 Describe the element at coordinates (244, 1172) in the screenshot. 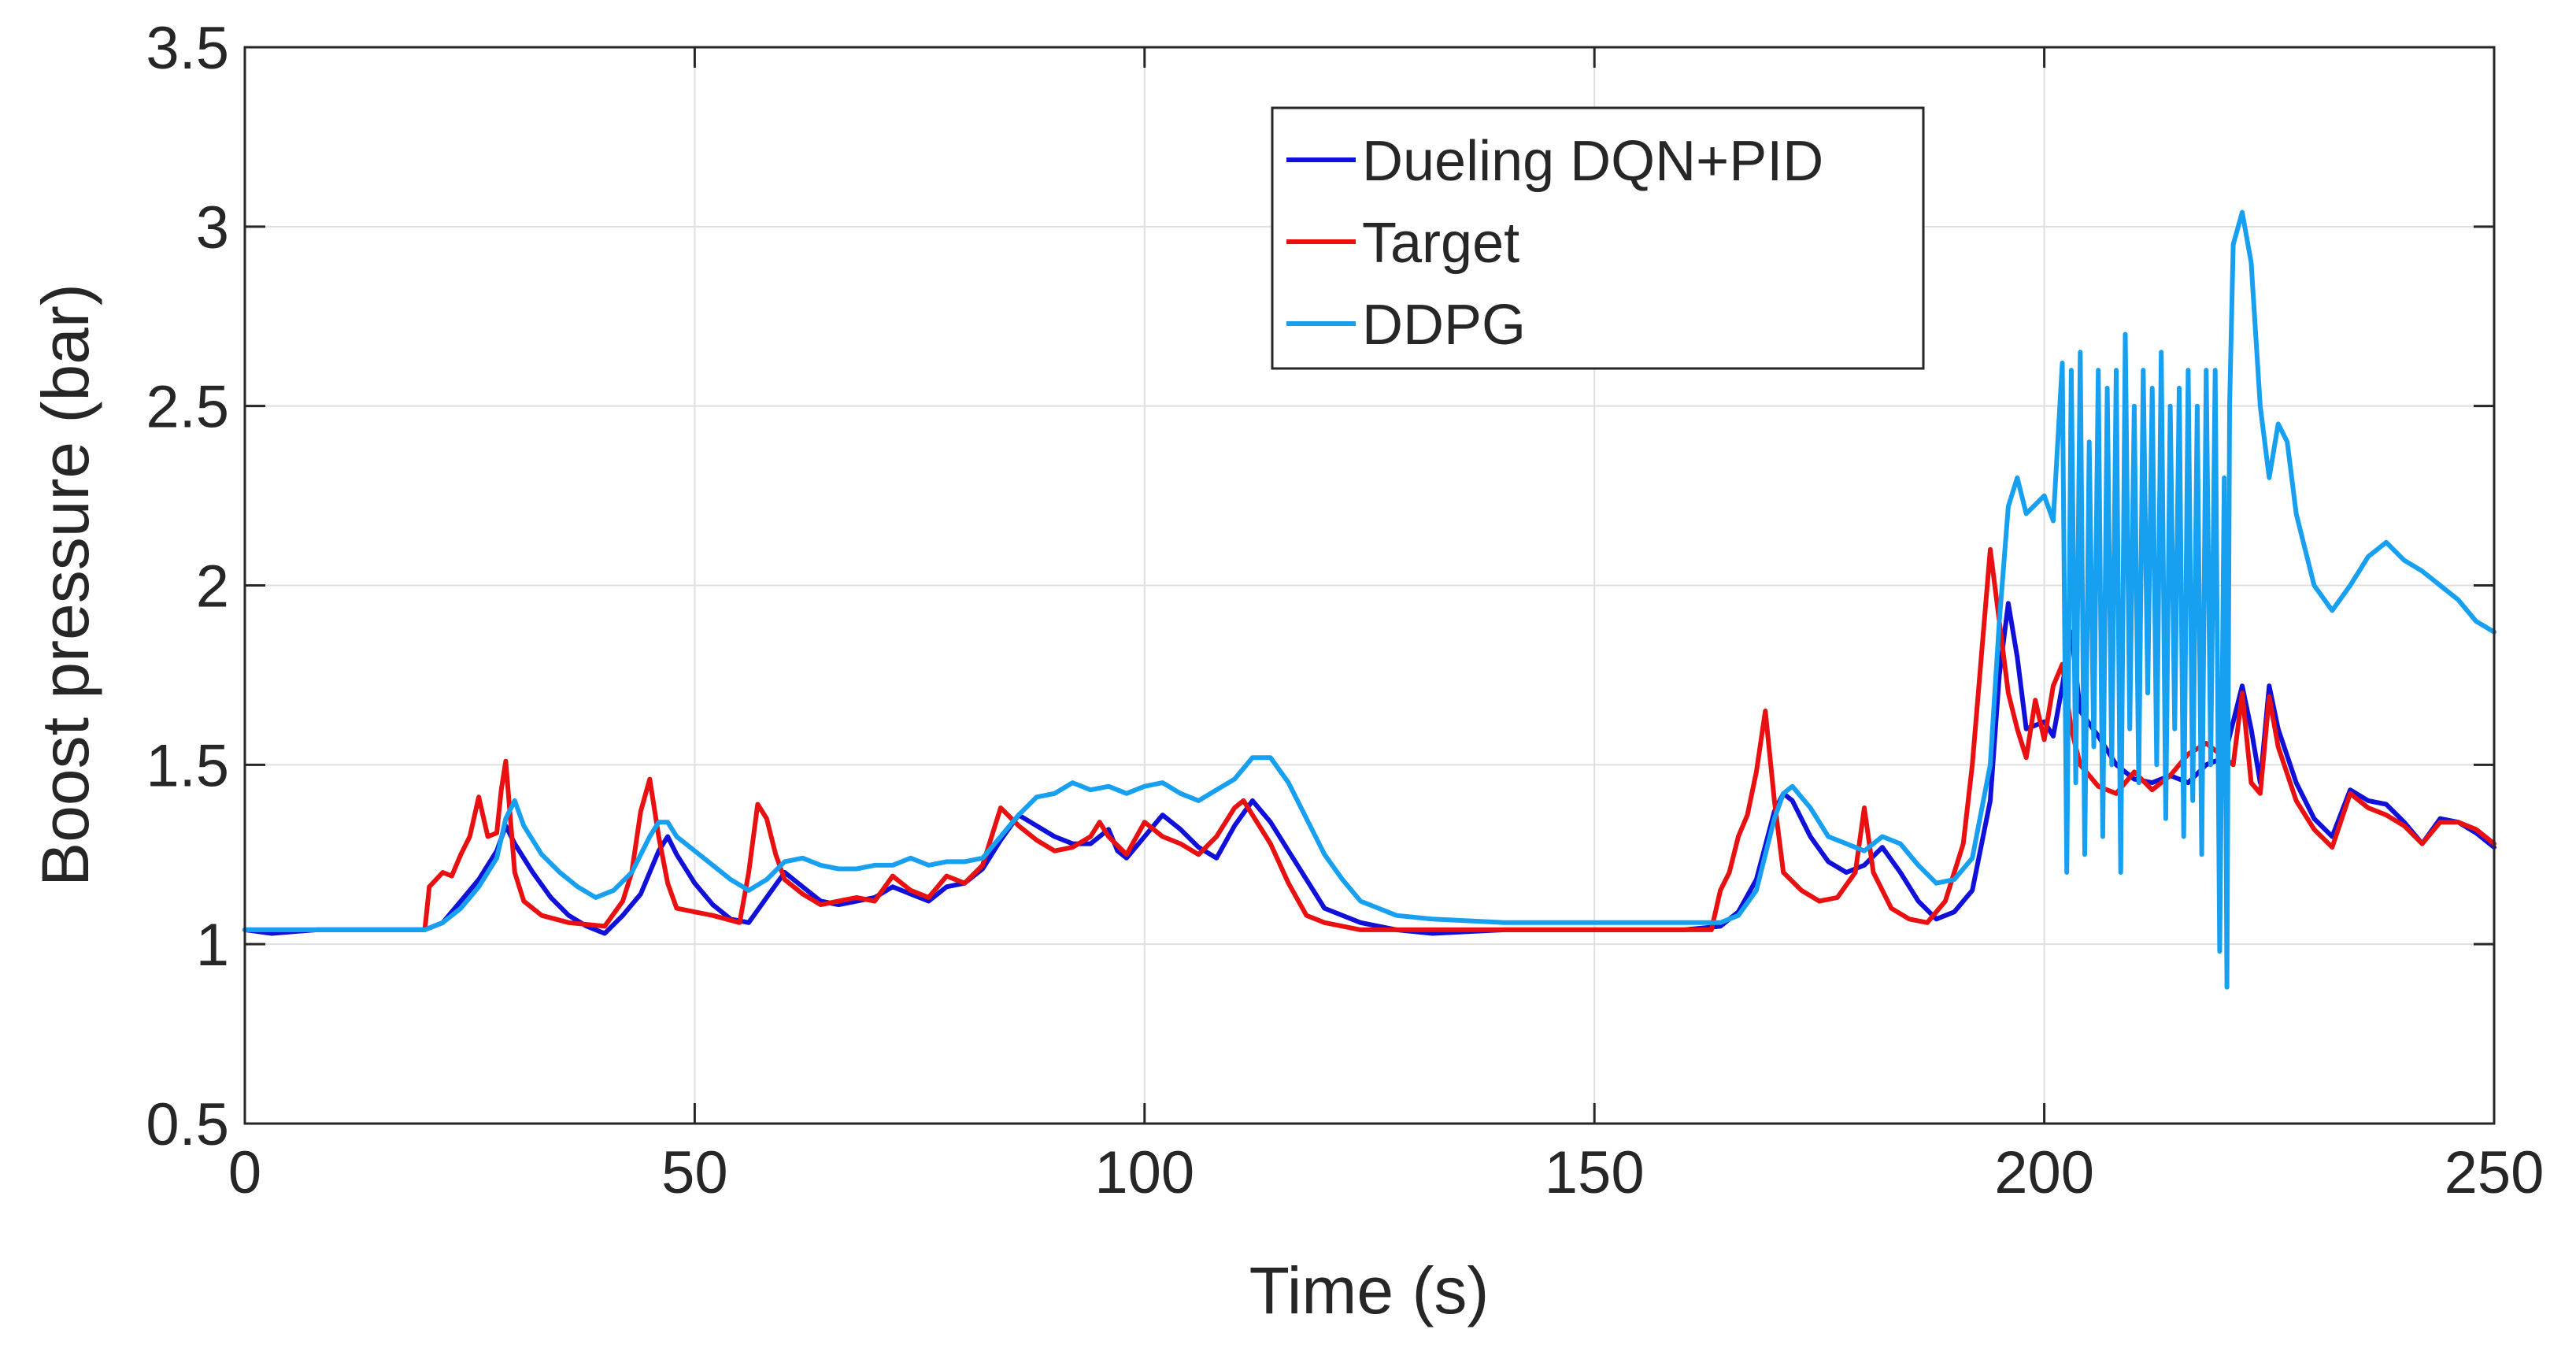

I see `x-tick-label: 0` at that location.